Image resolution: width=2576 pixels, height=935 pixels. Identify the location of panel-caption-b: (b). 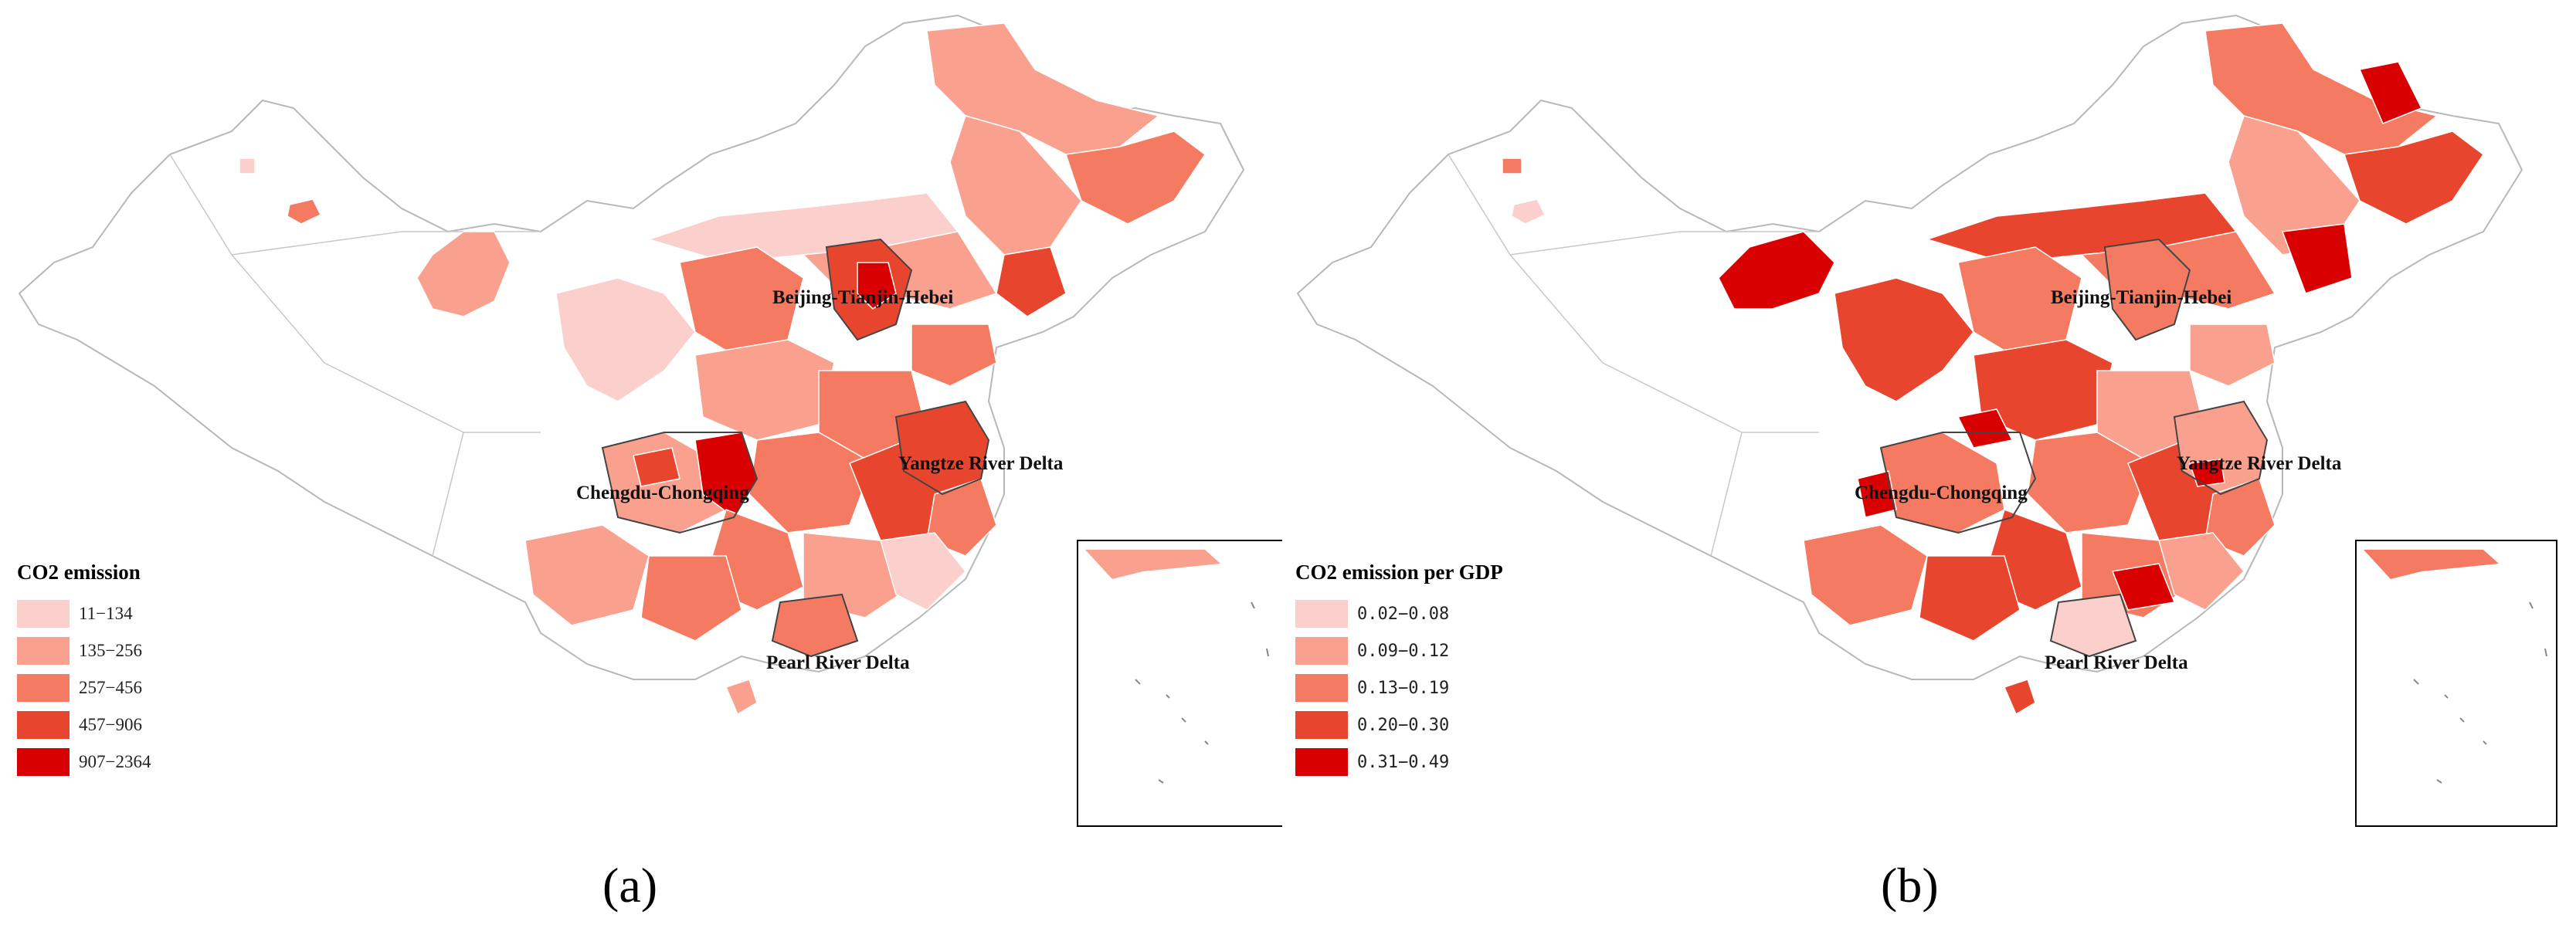
(1910, 885).